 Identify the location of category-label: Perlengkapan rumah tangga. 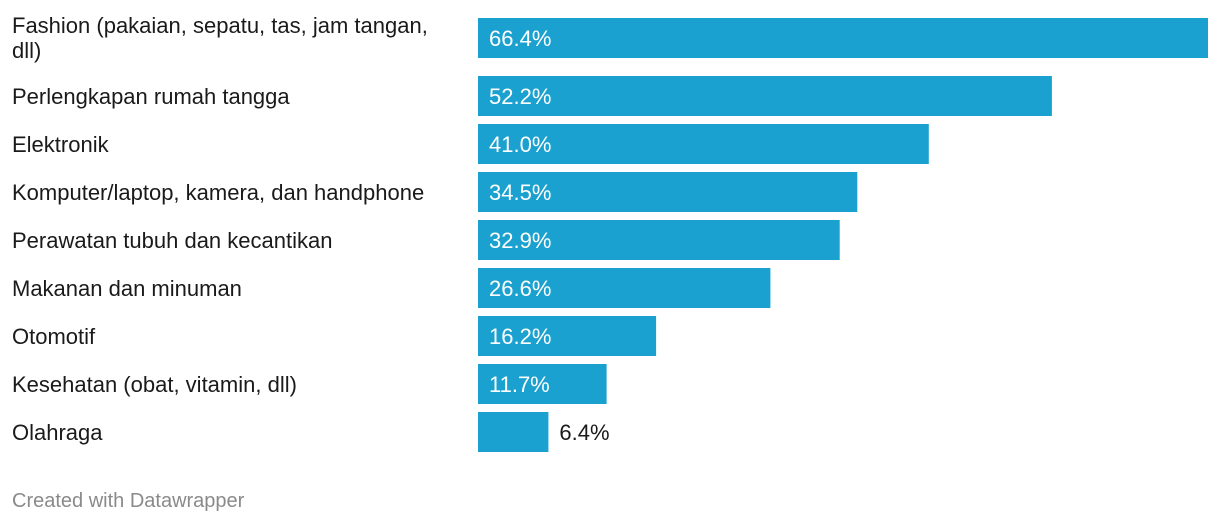
(151, 96).